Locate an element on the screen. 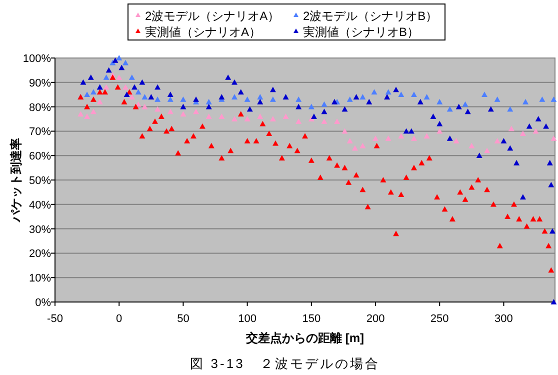 This screenshot has height=375, width=558. y-tick-label: 90% is located at coordinates (40, 83).